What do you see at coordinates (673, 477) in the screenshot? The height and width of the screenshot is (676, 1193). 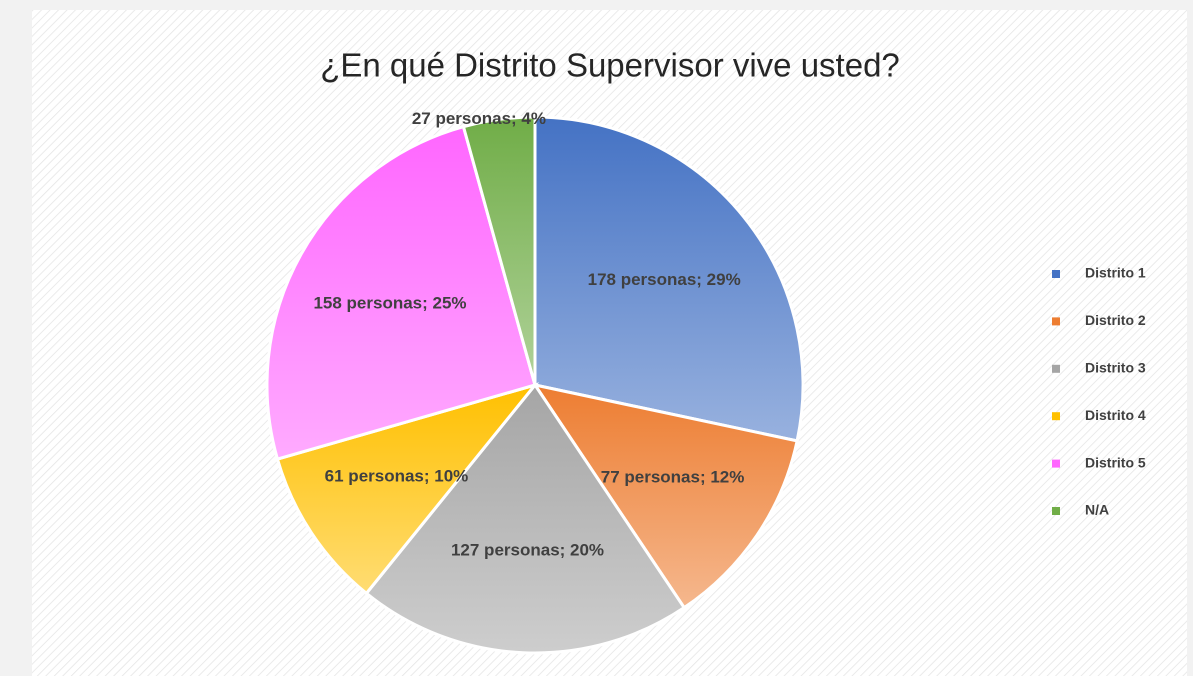 I see `data-label: 77 personas; 12%` at bounding box center [673, 477].